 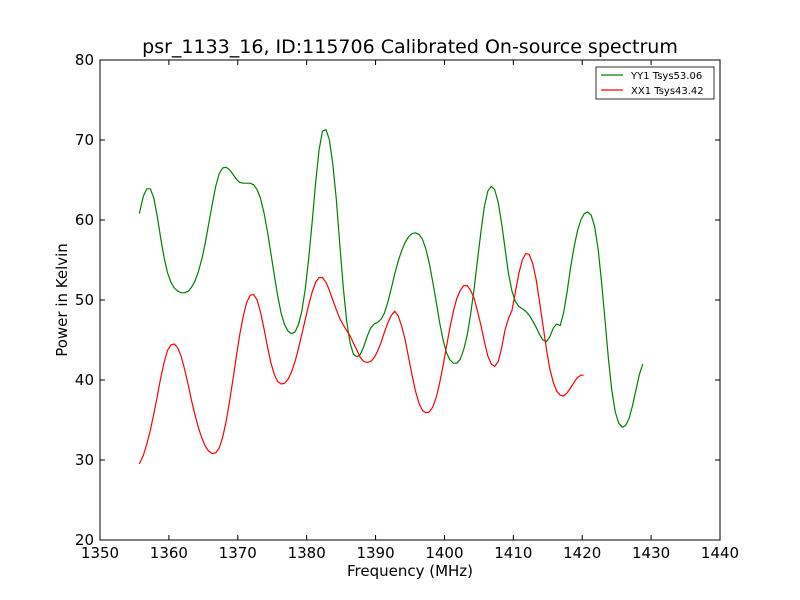 What do you see at coordinates (307, 553) in the screenshot?
I see `x-tick-label: 1380` at bounding box center [307, 553].